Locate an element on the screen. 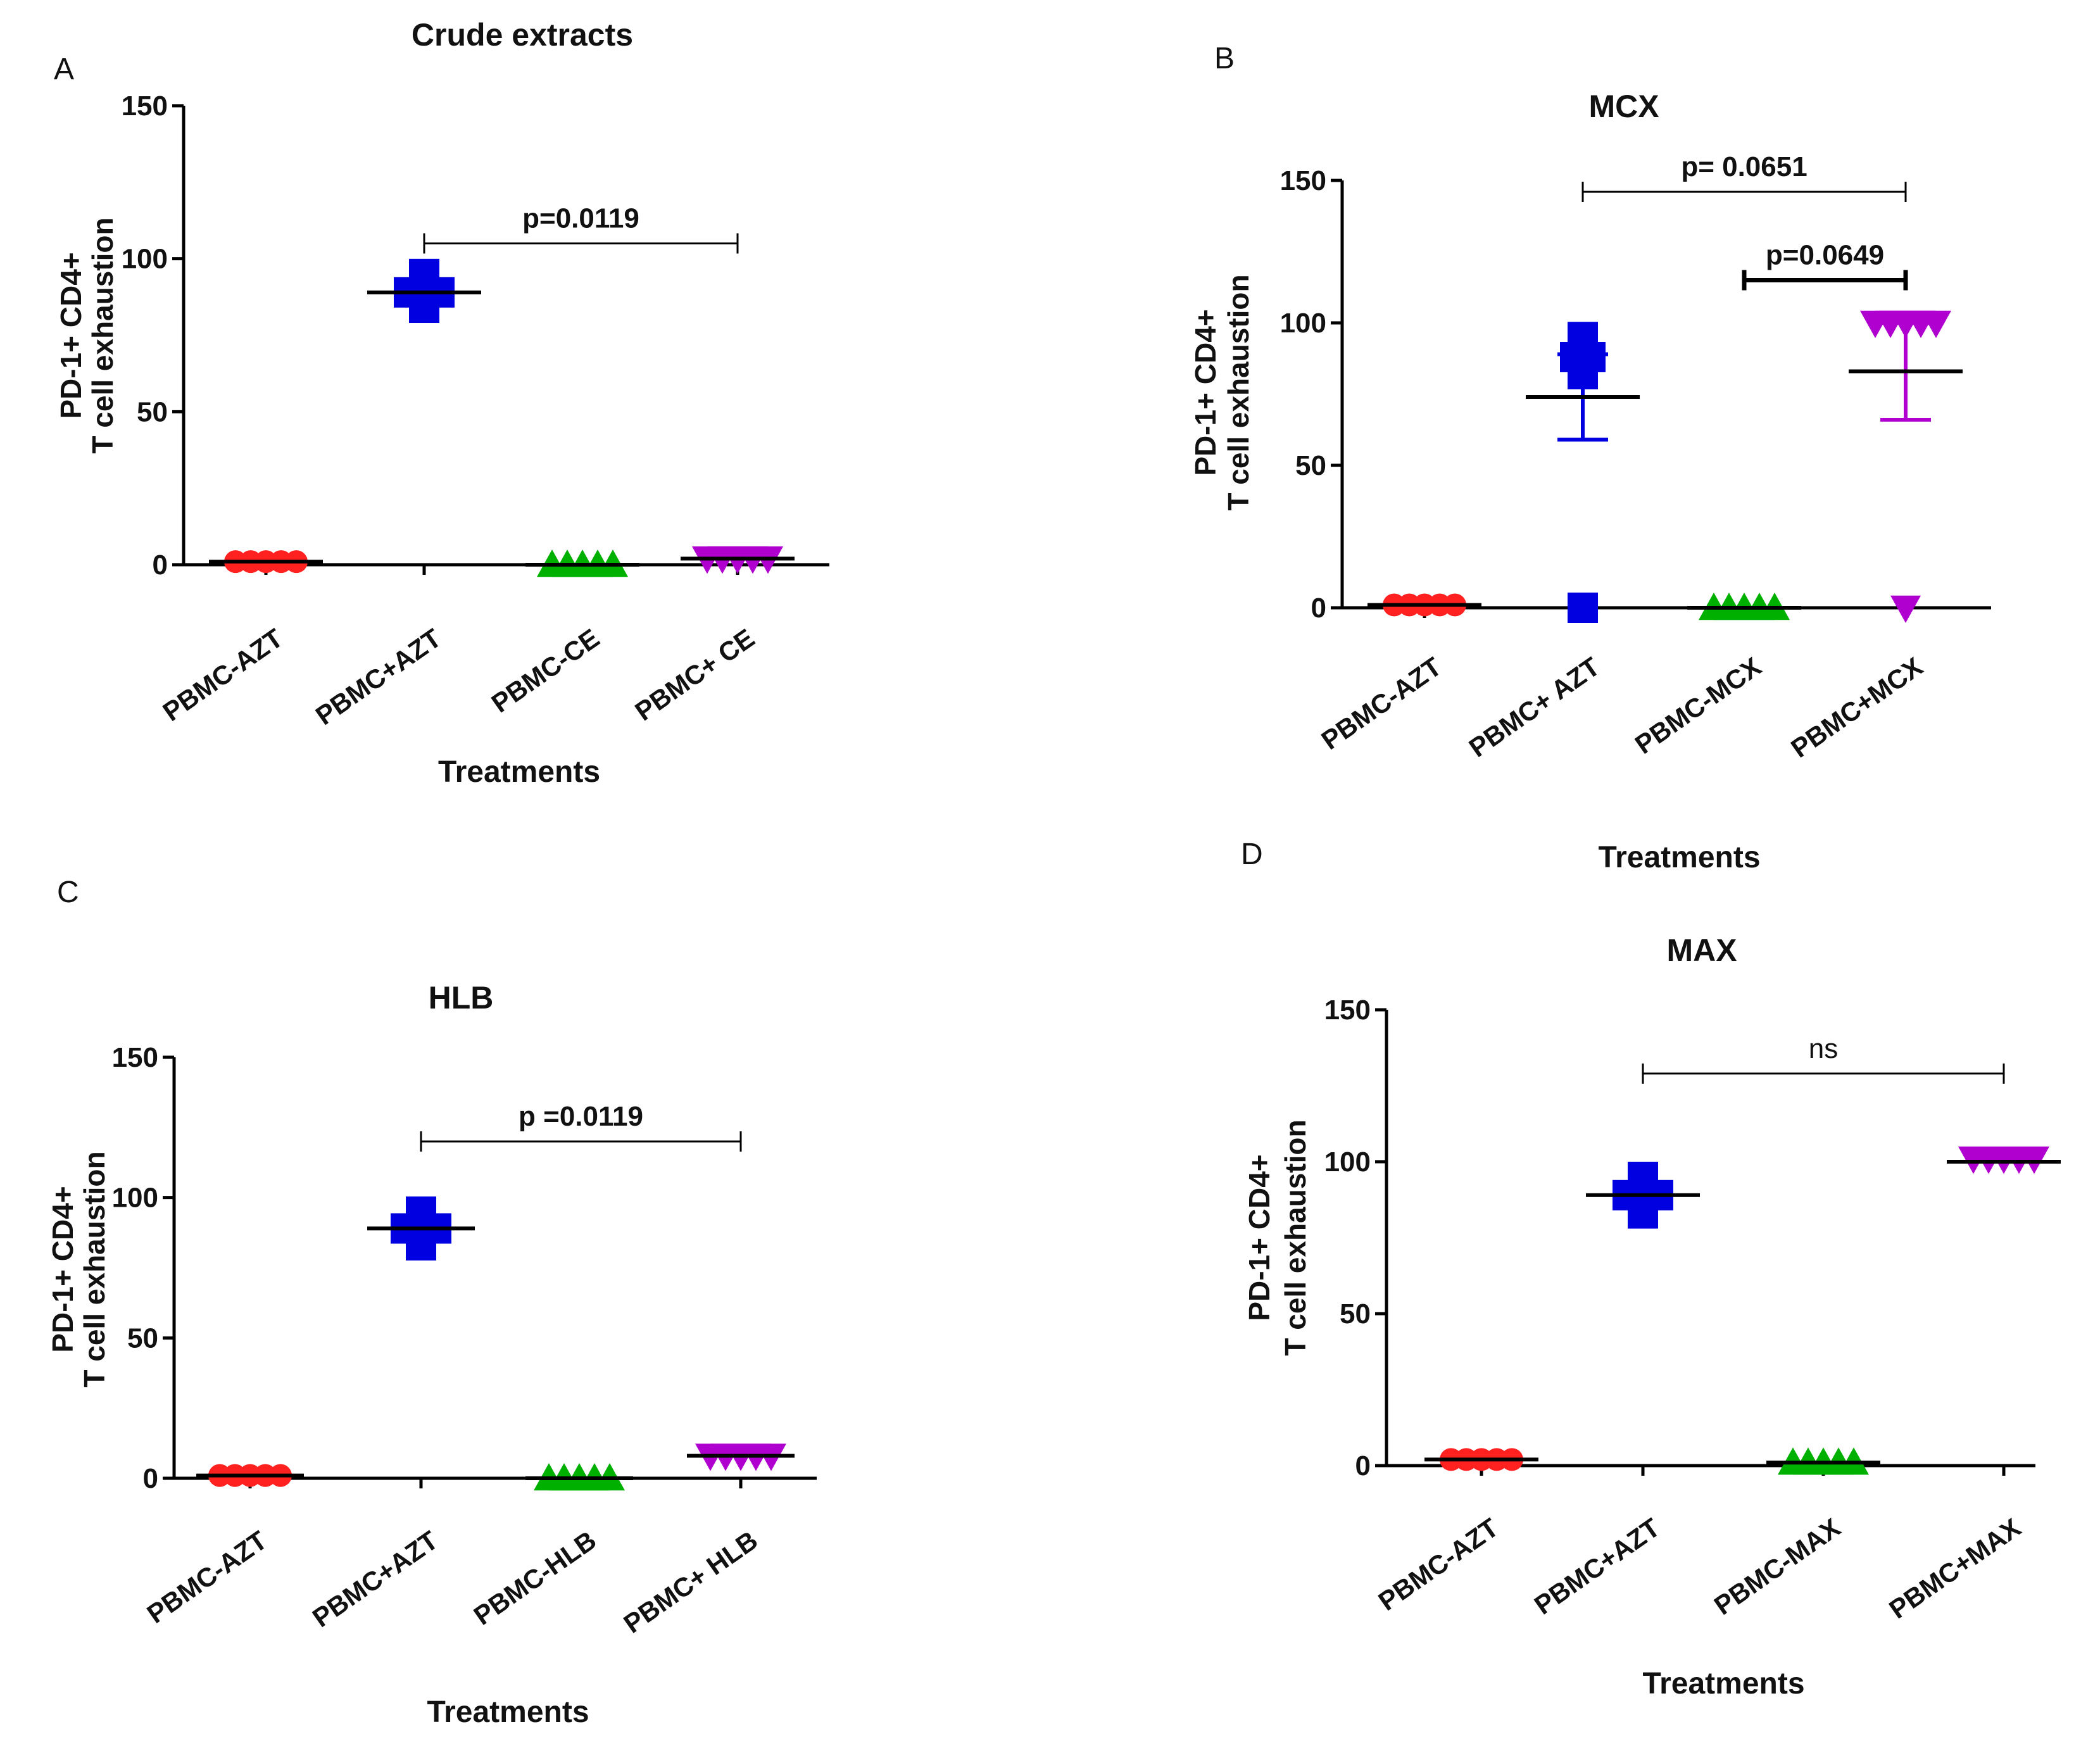  p-value-label: p= 0.0651 is located at coordinates (1744, 166).